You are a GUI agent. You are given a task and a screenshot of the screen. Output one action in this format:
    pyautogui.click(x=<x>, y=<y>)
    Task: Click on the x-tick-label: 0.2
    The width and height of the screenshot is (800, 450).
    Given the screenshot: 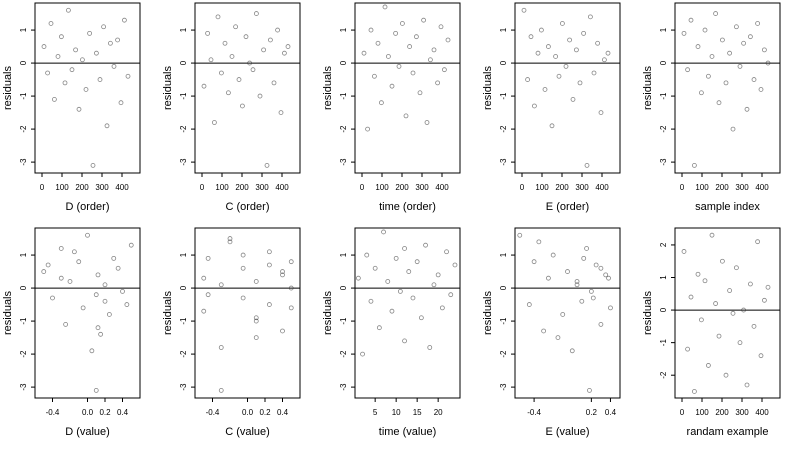 What is the action you would take?
    pyautogui.click(x=105, y=412)
    